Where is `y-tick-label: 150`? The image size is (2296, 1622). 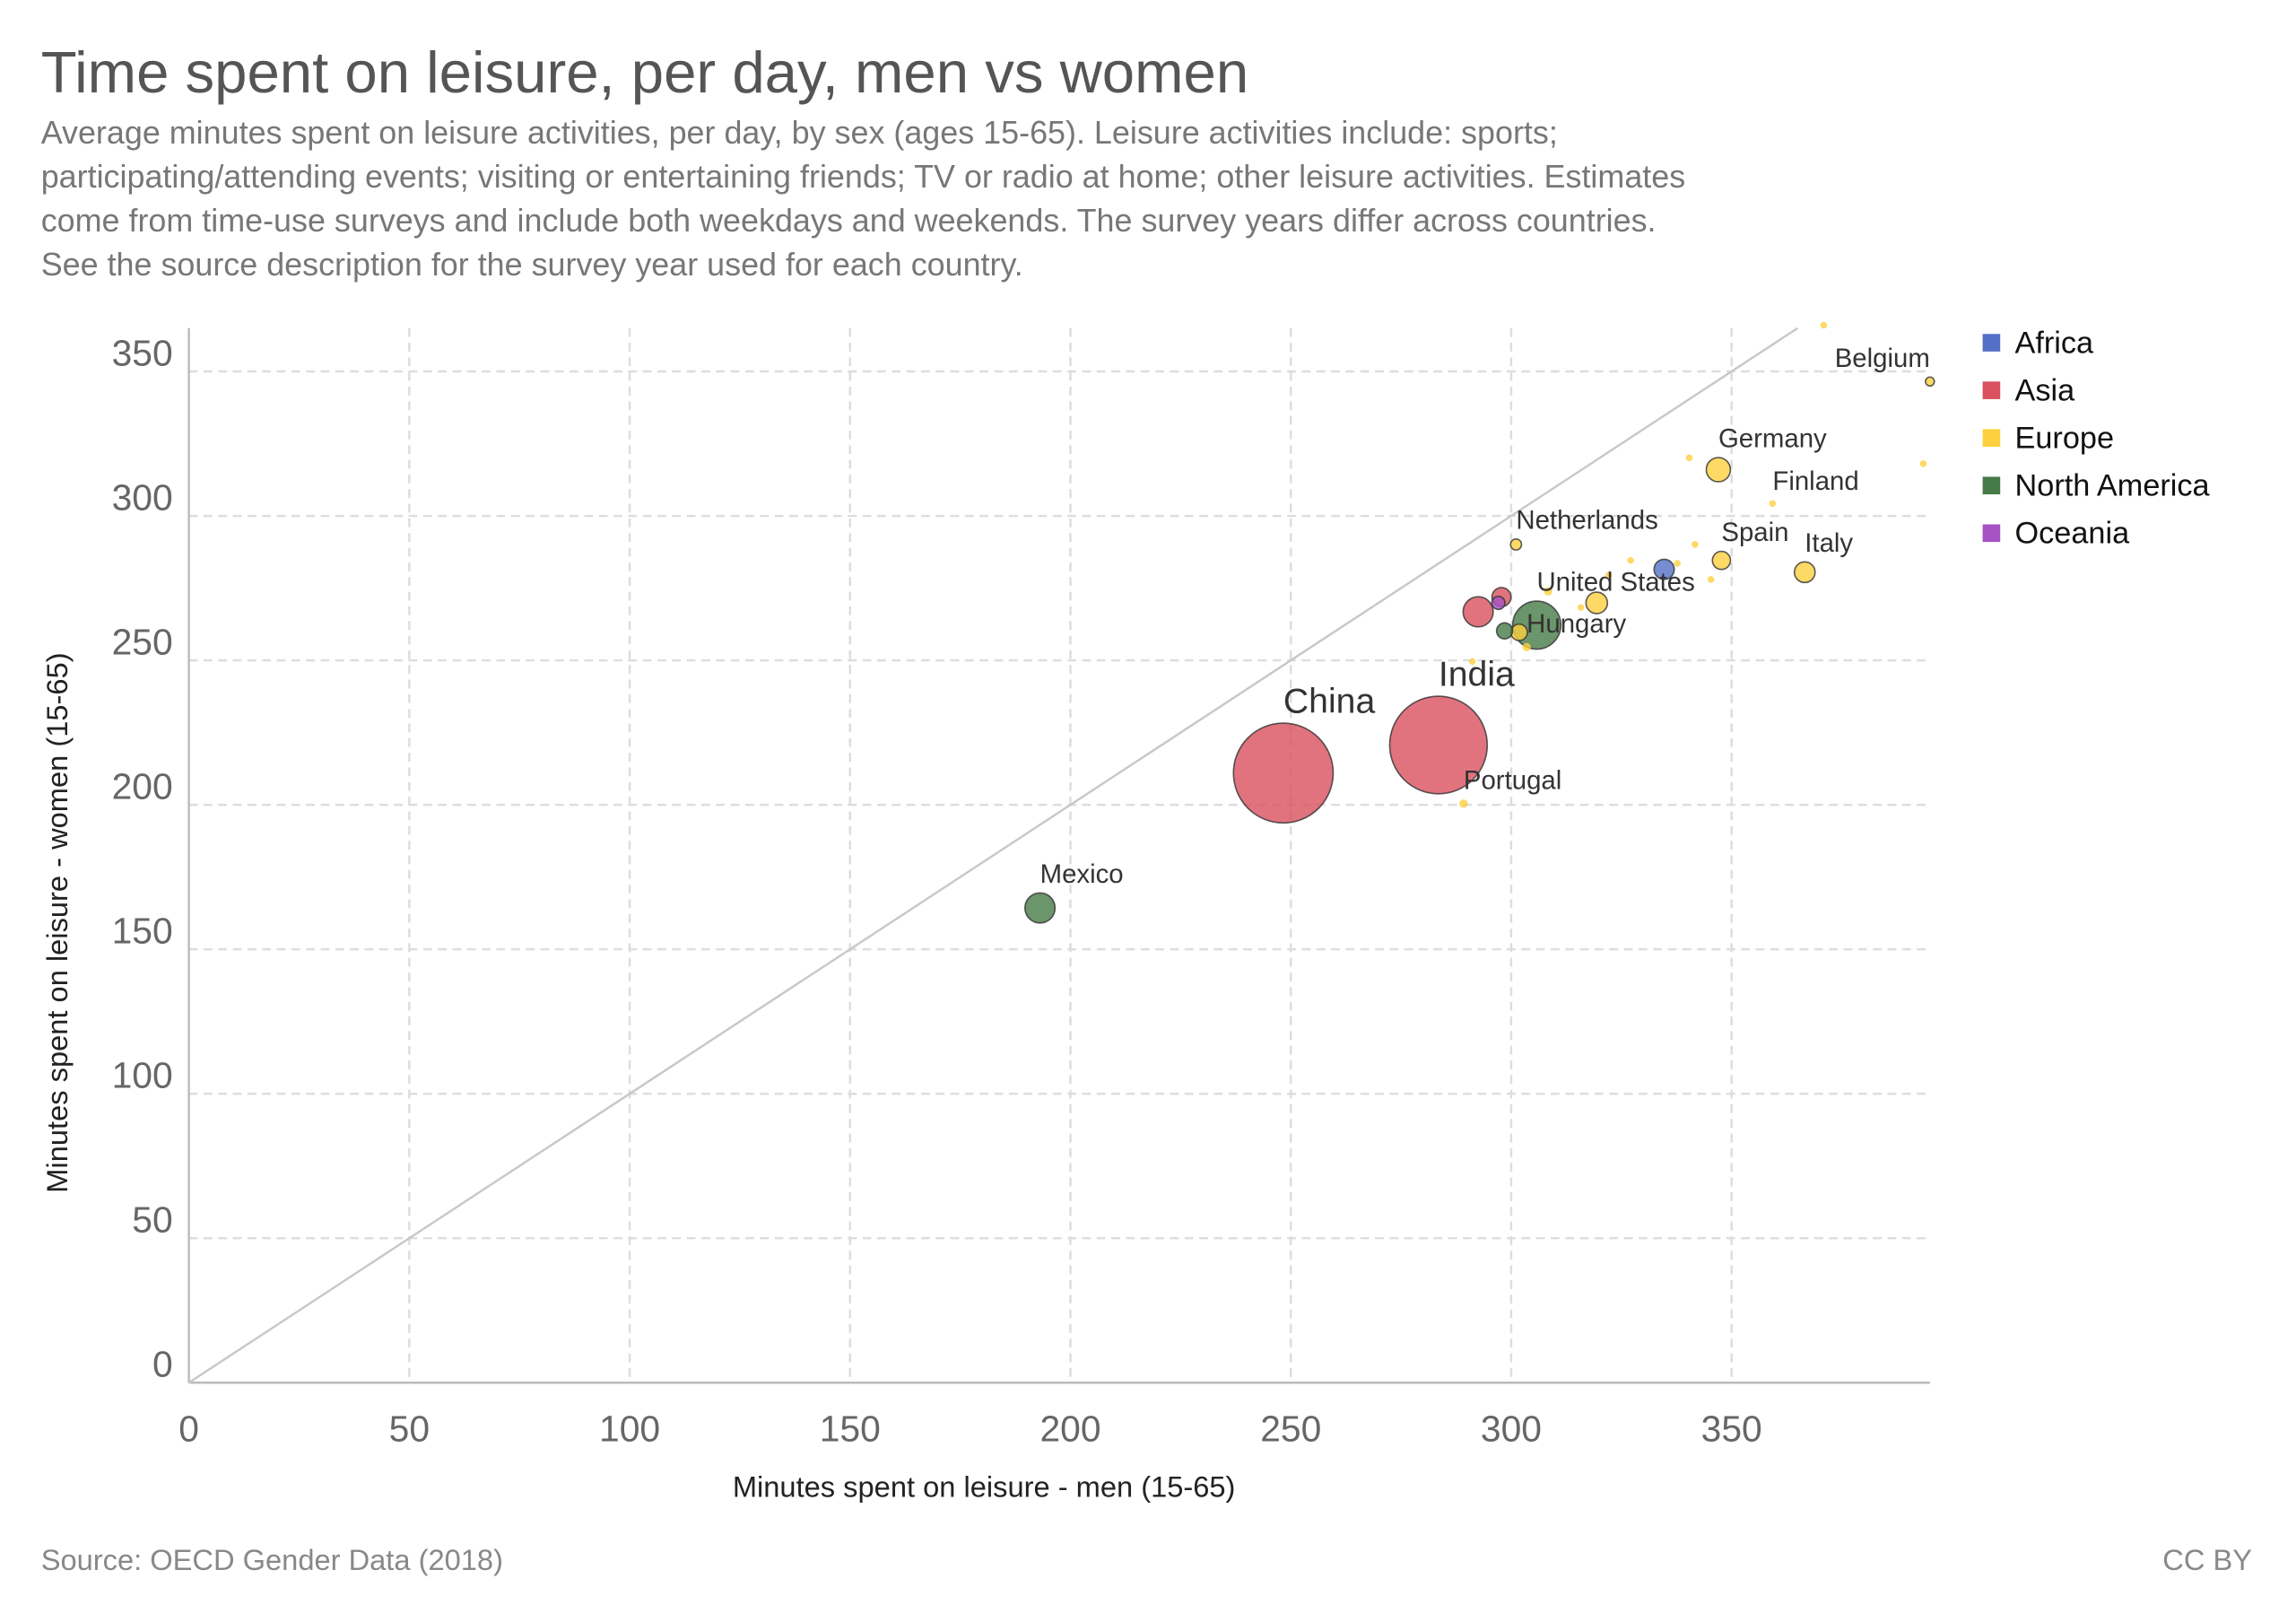 y-tick-label: 150 is located at coordinates (142, 931).